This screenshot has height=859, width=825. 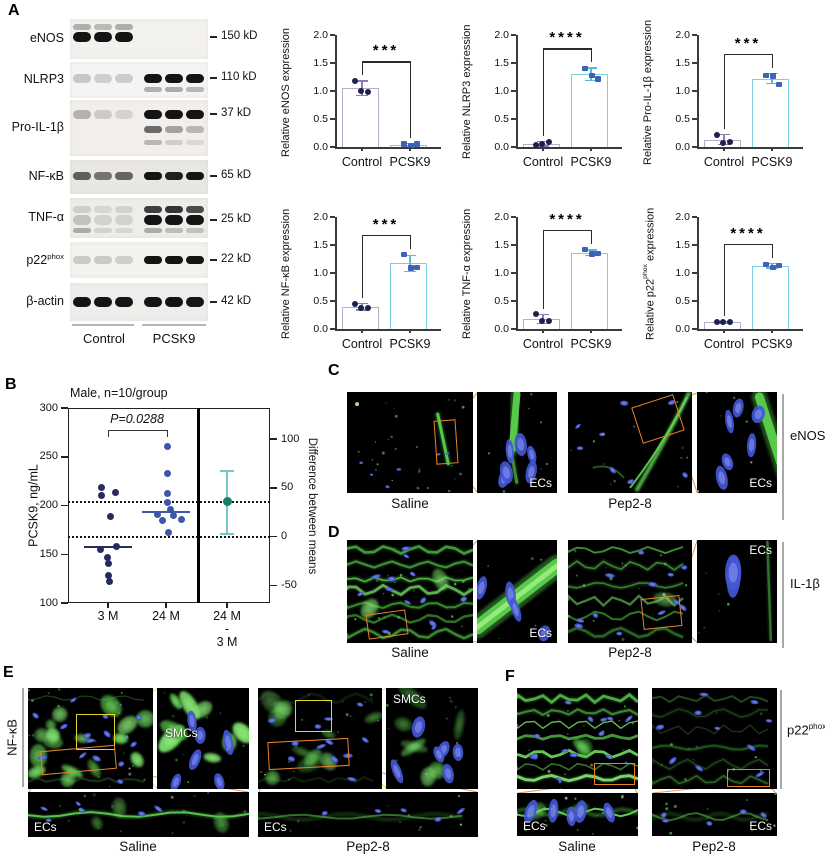 I want to click on micro-f-pep2-8-ec-inset: ECs, so click(x=714, y=814).